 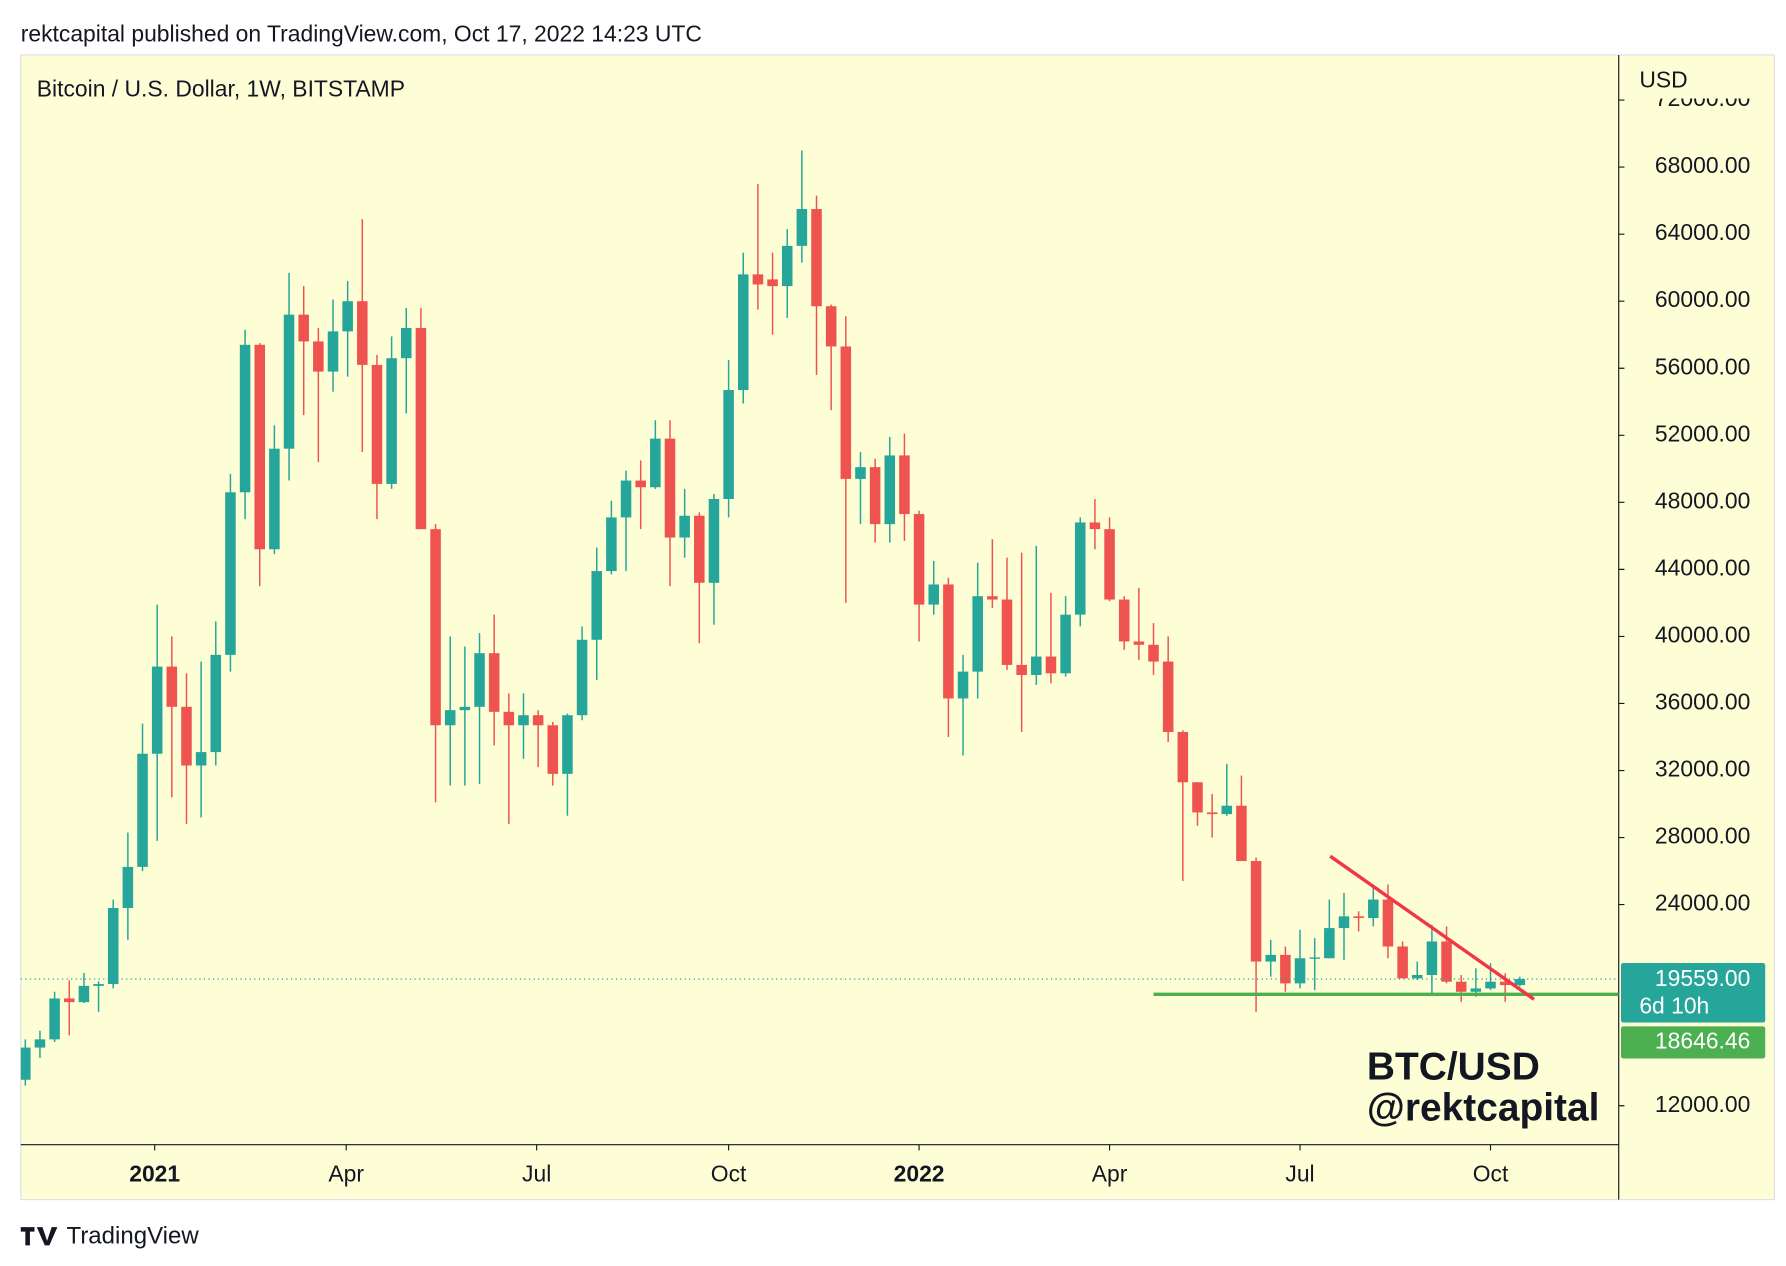 I want to click on y-tick-label: 44000.00, so click(x=1702, y=567).